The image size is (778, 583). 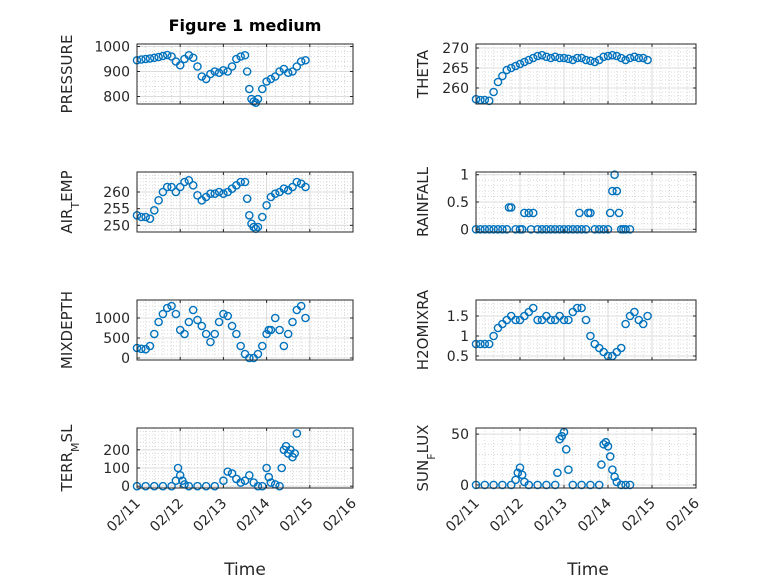 I want to click on x-axis-label-right: Time, so click(x=587, y=570).